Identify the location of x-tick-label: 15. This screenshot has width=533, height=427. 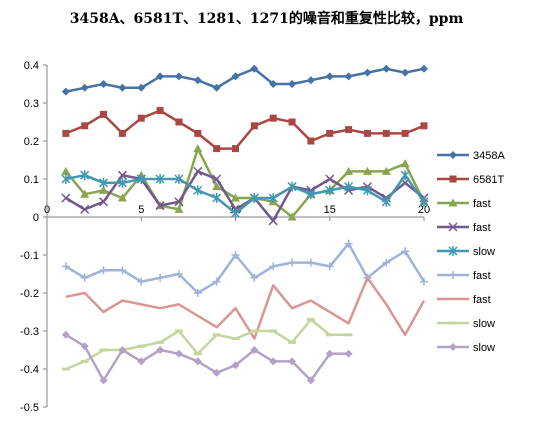
(330, 210).